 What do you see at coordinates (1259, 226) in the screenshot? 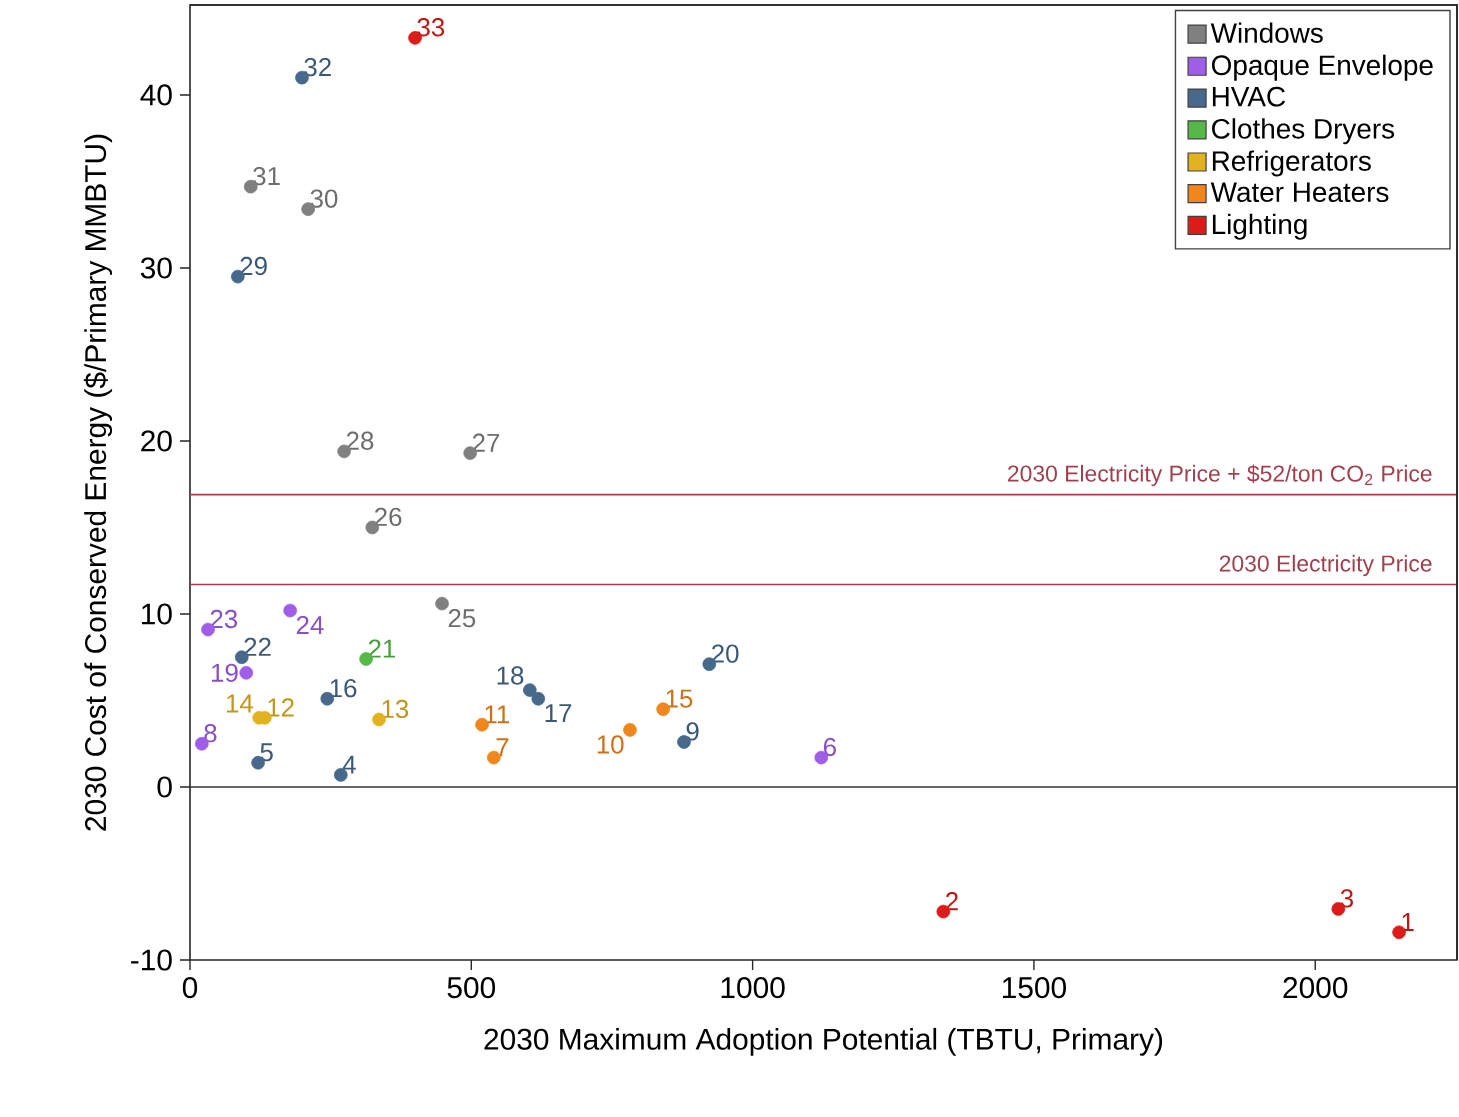
I see `legend-label: Lighting` at bounding box center [1259, 226].